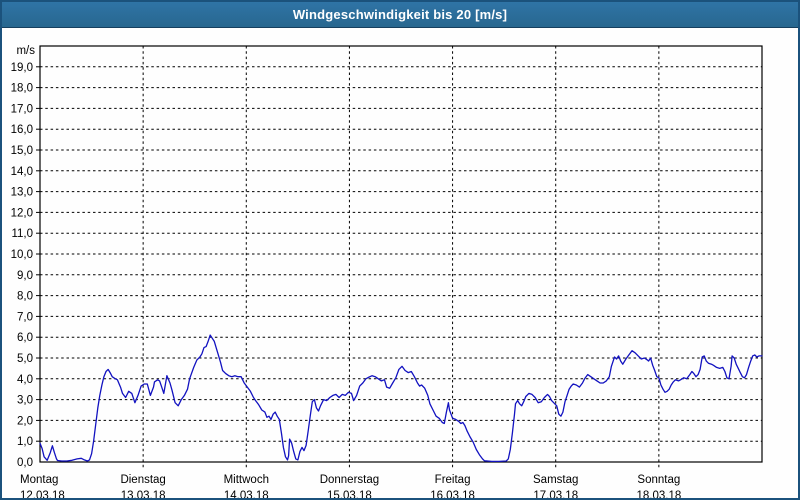 The width and height of the screenshot is (800, 500). What do you see at coordinates (25, 317) in the screenshot?
I see `y-tick-label: 7,0` at bounding box center [25, 317].